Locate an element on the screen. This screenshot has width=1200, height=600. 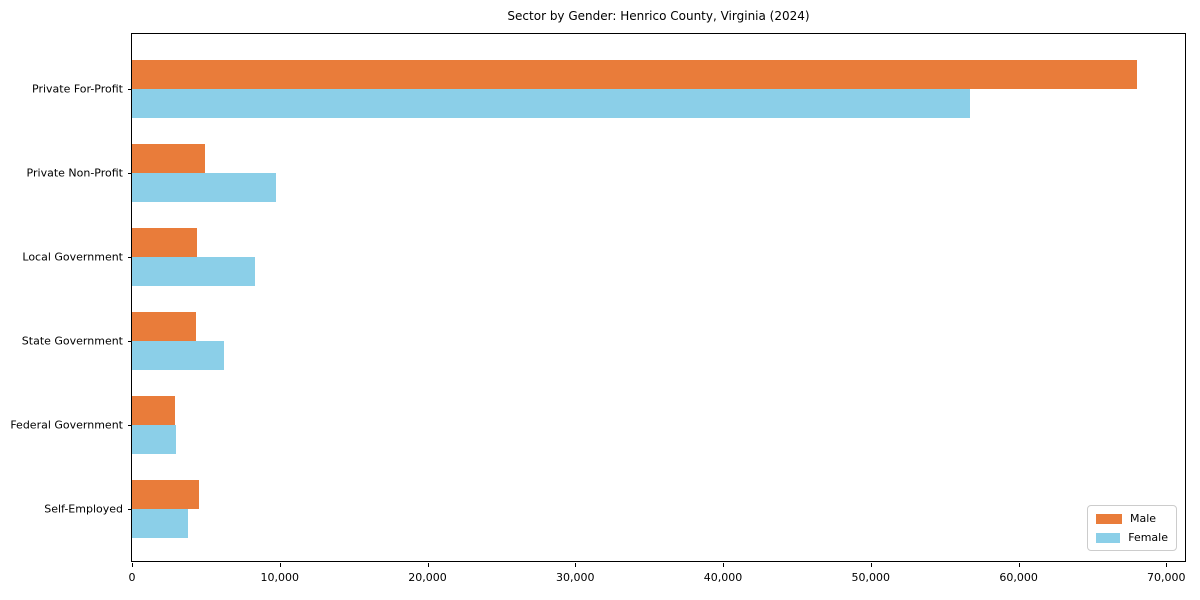
bar-male-local-government is located at coordinates (164, 242).